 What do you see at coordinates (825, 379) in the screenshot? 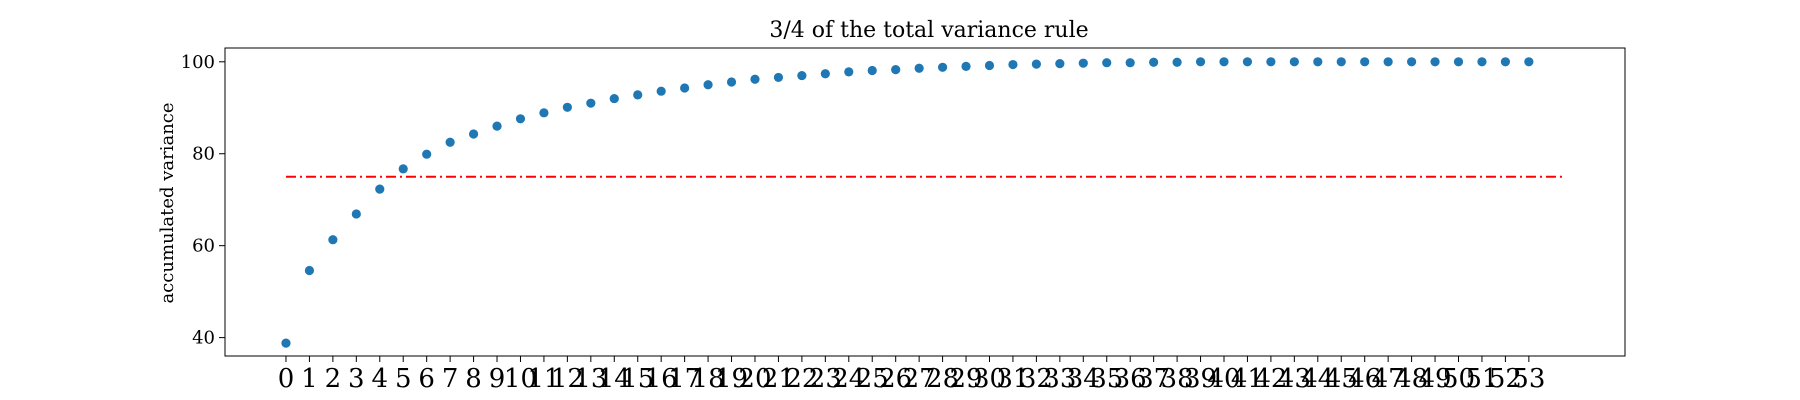
I see `x-tick-label: 23` at bounding box center [825, 379].